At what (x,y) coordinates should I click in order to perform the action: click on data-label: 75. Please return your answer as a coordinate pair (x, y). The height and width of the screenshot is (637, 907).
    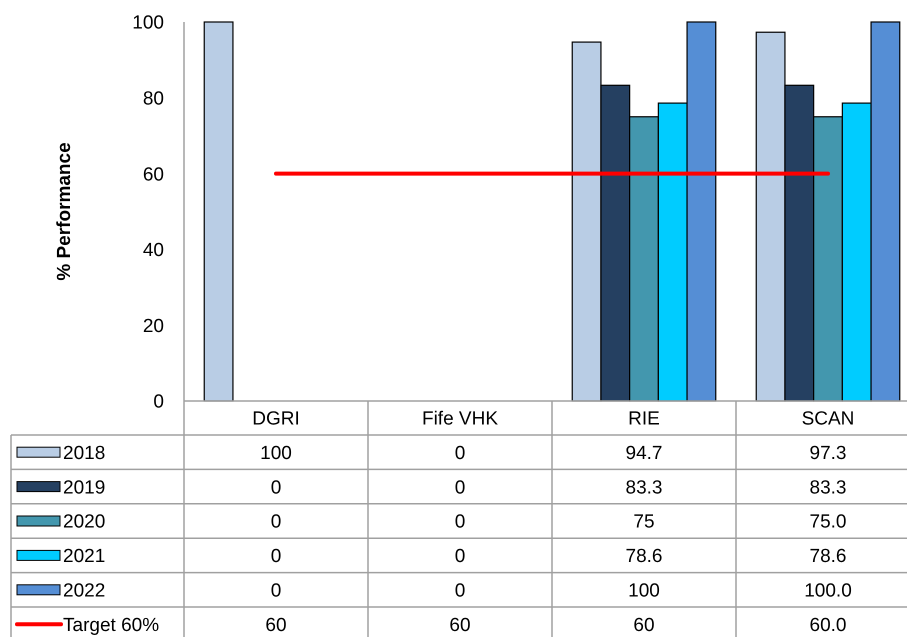
    Looking at the image, I should click on (644, 522).